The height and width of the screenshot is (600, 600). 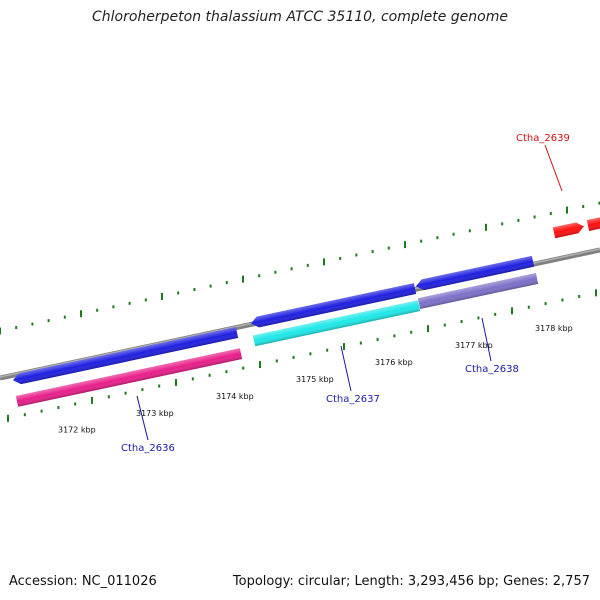 I want to click on scale-label: 3175 kbp, so click(x=315, y=379).